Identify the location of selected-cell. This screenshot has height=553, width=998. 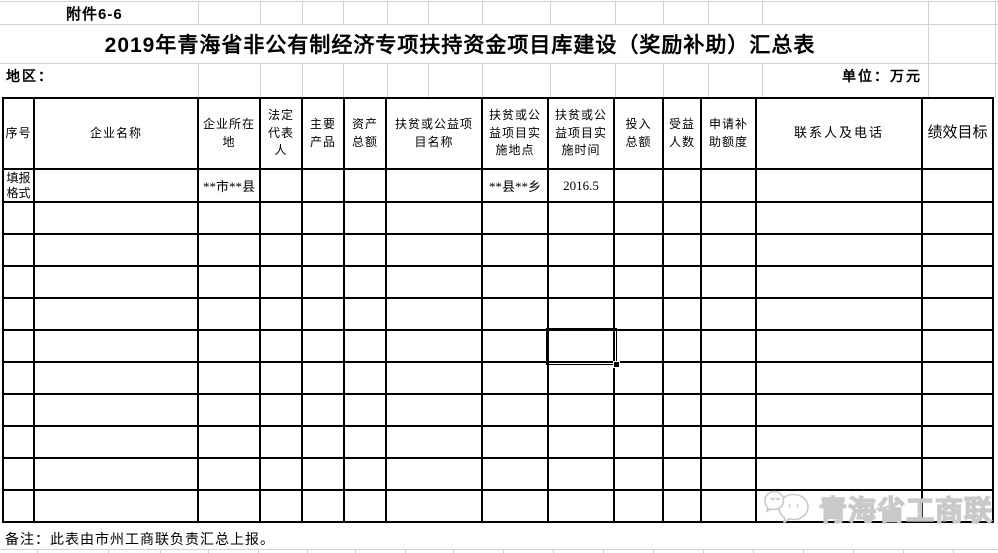
(583, 348).